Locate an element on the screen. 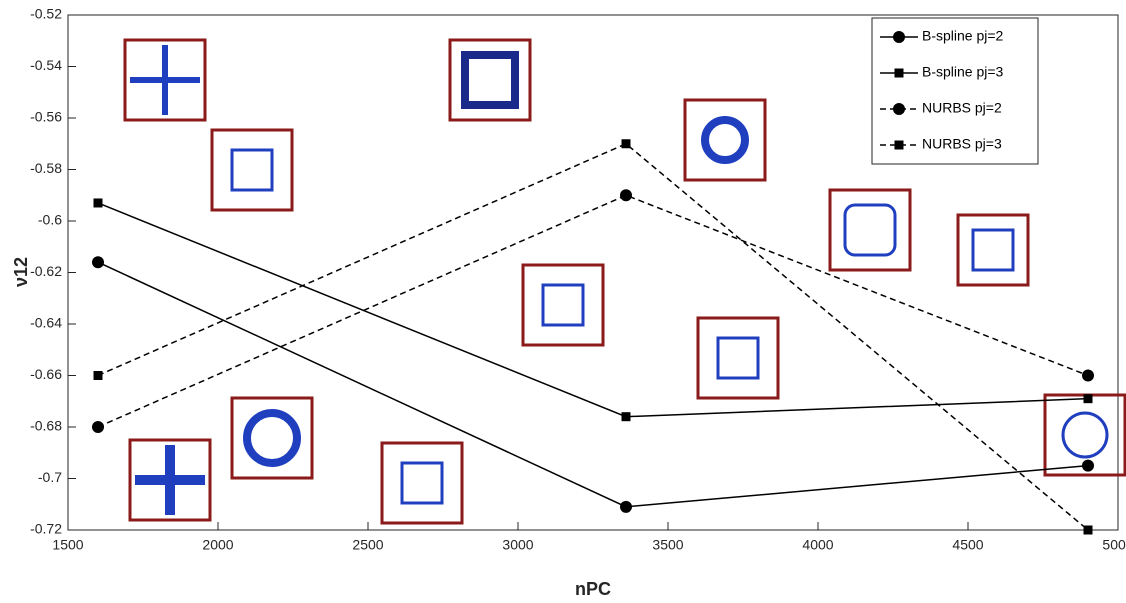 The width and height of the screenshot is (1126, 603). x-tick-label: 3000 is located at coordinates (517, 545).